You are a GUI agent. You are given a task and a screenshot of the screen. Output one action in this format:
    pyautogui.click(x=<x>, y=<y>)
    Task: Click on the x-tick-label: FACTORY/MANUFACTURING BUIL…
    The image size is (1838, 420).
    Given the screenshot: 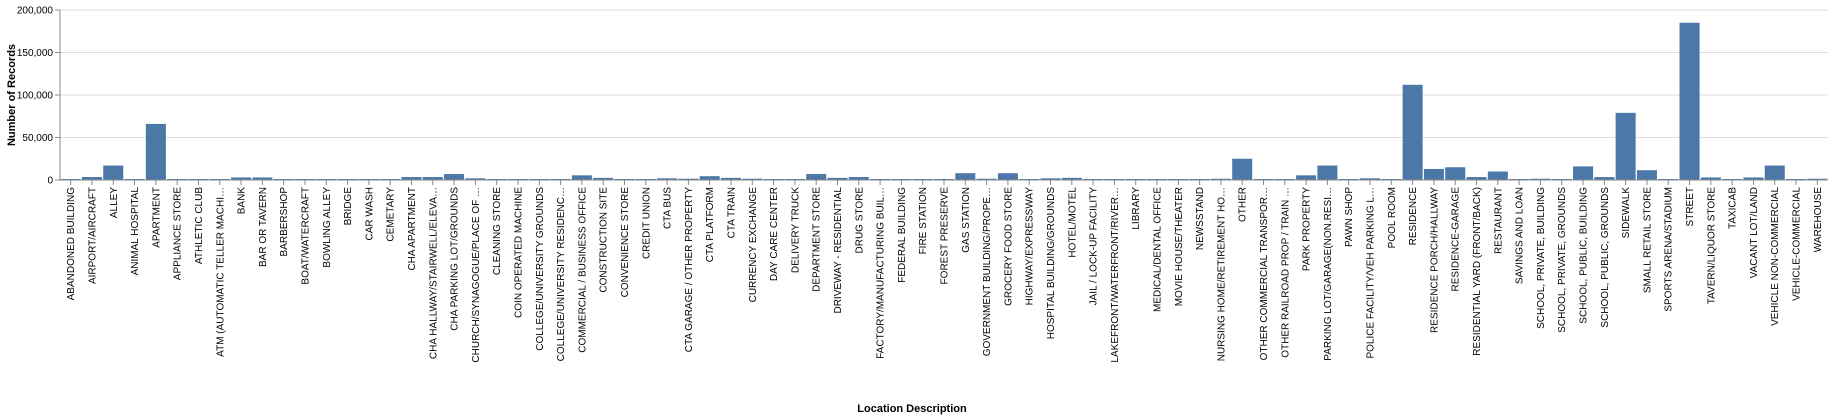 What is the action you would take?
    pyautogui.click(x=881, y=273)
    